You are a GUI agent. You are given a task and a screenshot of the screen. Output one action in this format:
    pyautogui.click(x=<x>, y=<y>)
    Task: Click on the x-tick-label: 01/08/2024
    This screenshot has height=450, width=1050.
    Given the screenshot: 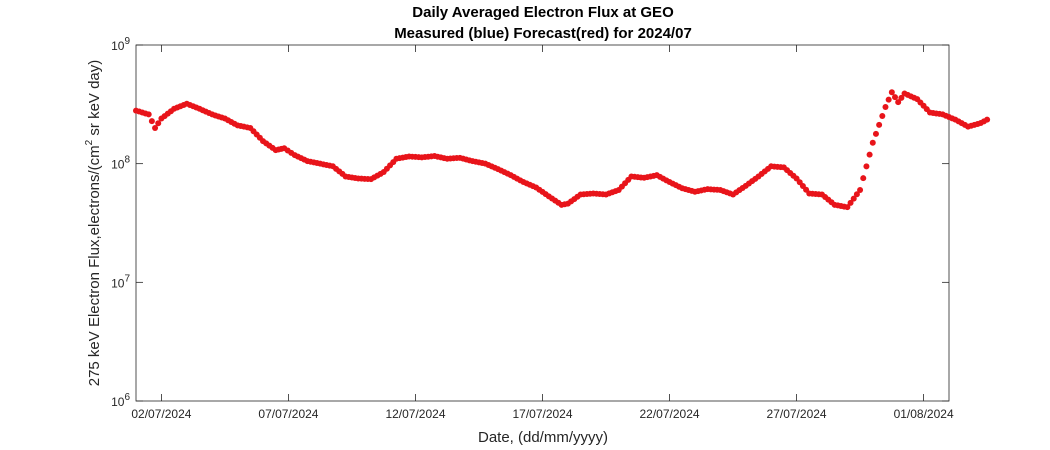 What is the action you would take?
    pyautogui.click(x=924, y=414)
    